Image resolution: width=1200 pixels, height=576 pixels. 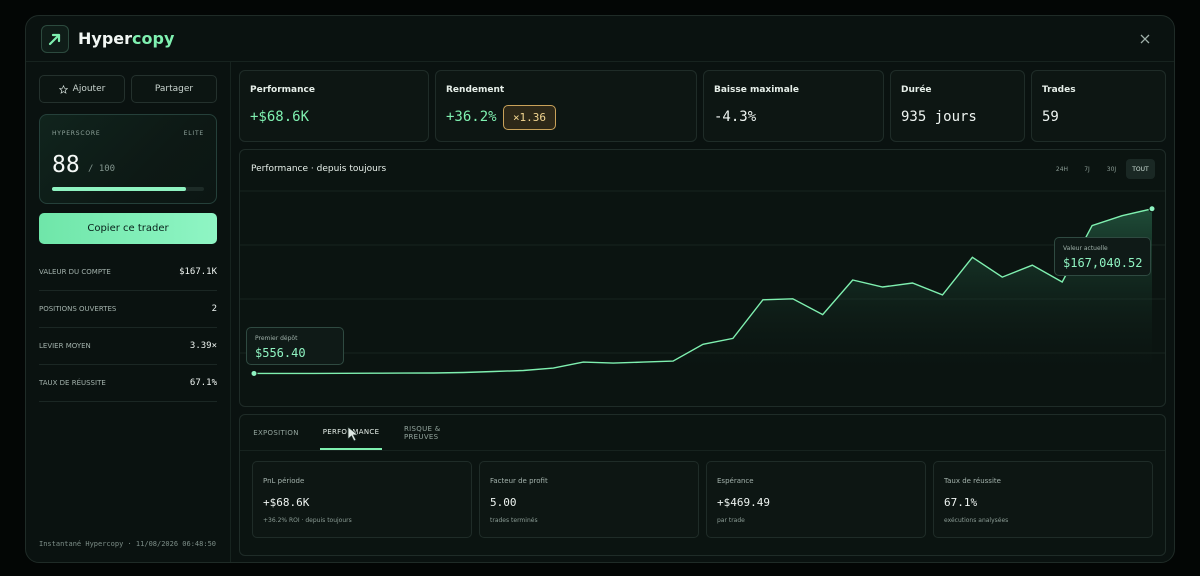 What do you see at coordinates (566, 106) in the screenshot?
I see `metric-return: Rendement +36.2% ×1.36` at bounding box center [566, 106].